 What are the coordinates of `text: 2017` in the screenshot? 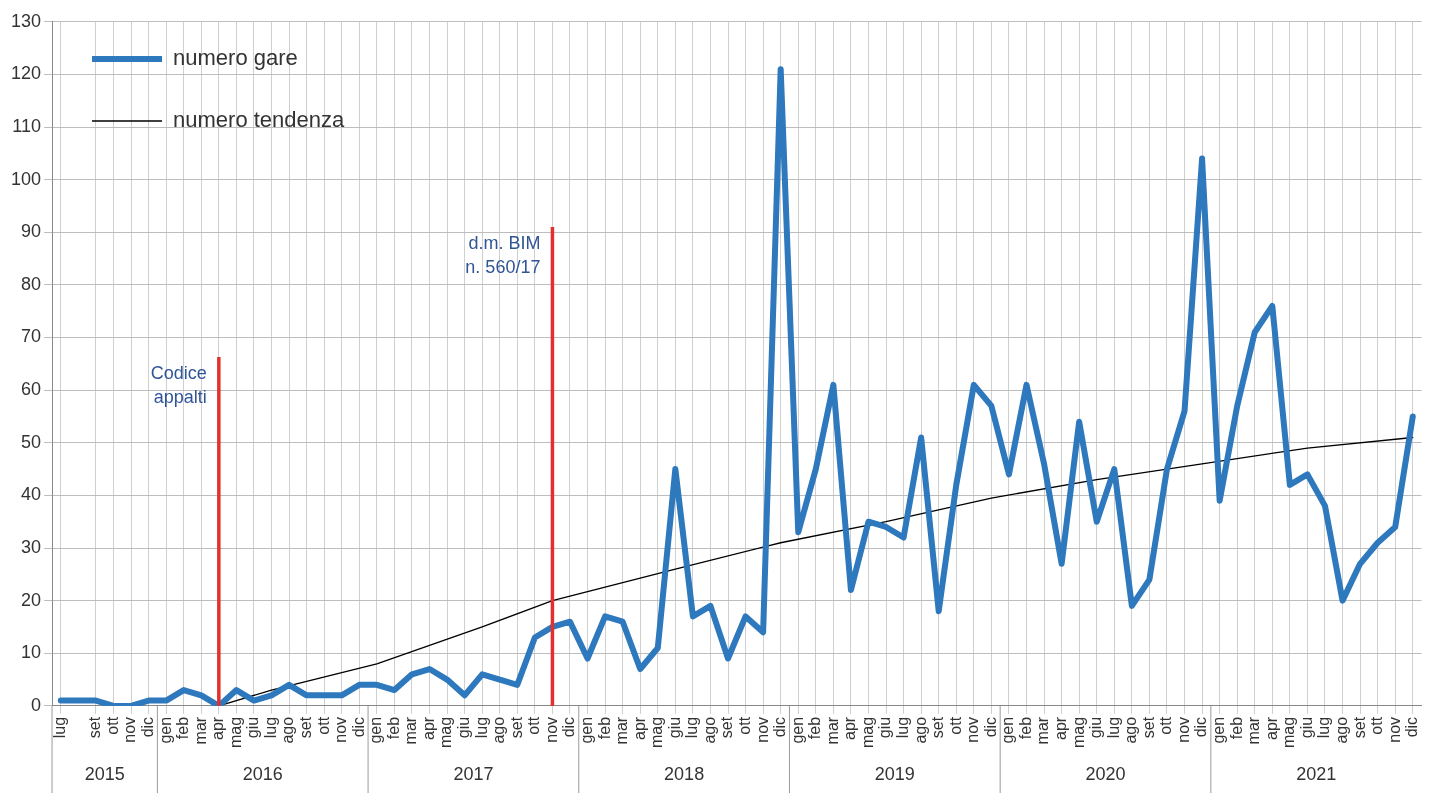 It's located at (473, 773).